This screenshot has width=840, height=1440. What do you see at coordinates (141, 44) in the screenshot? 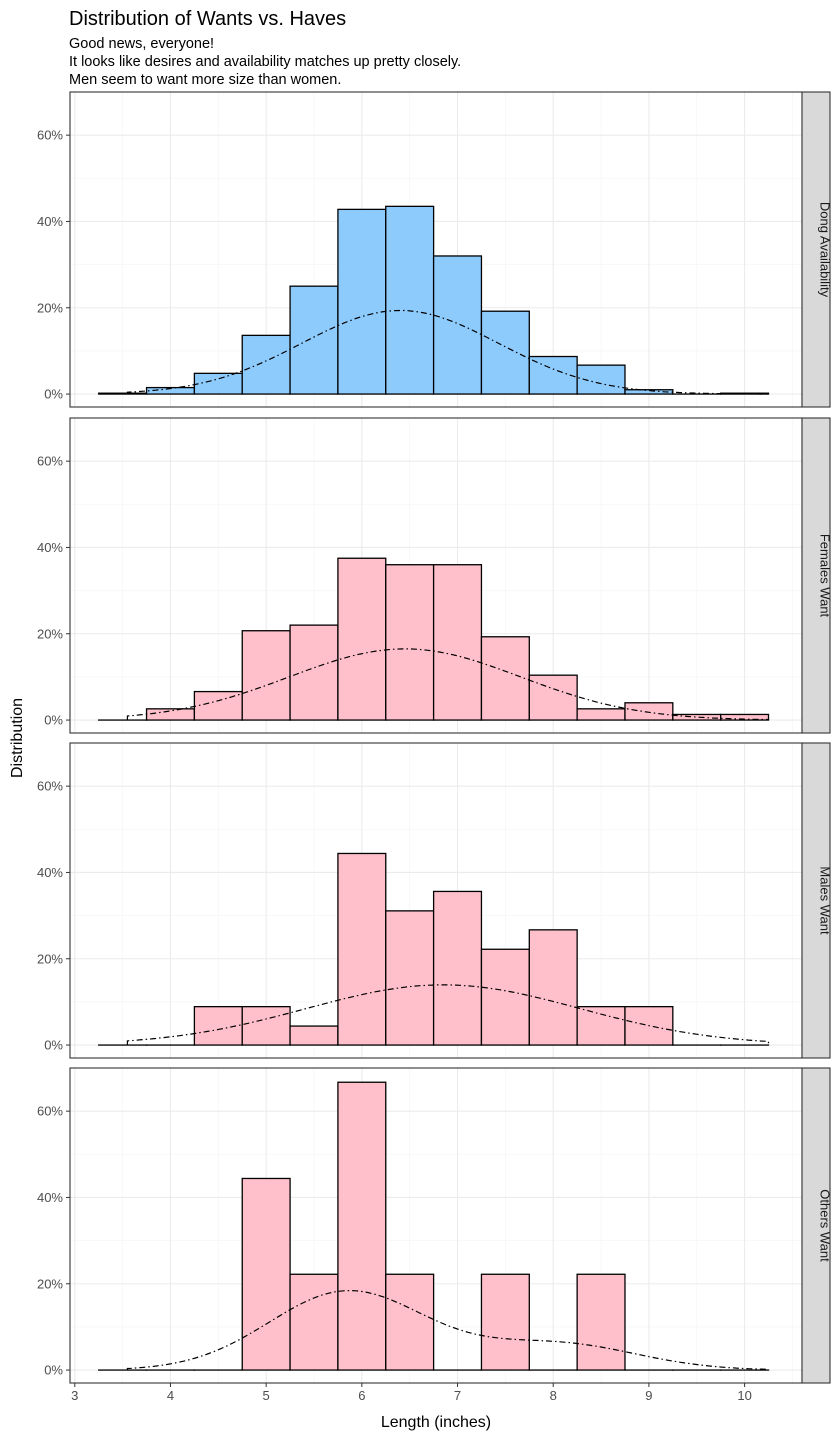
I see `chart-subtitle-line-1: Good news, everyone!` at bounding box center [141, 44].